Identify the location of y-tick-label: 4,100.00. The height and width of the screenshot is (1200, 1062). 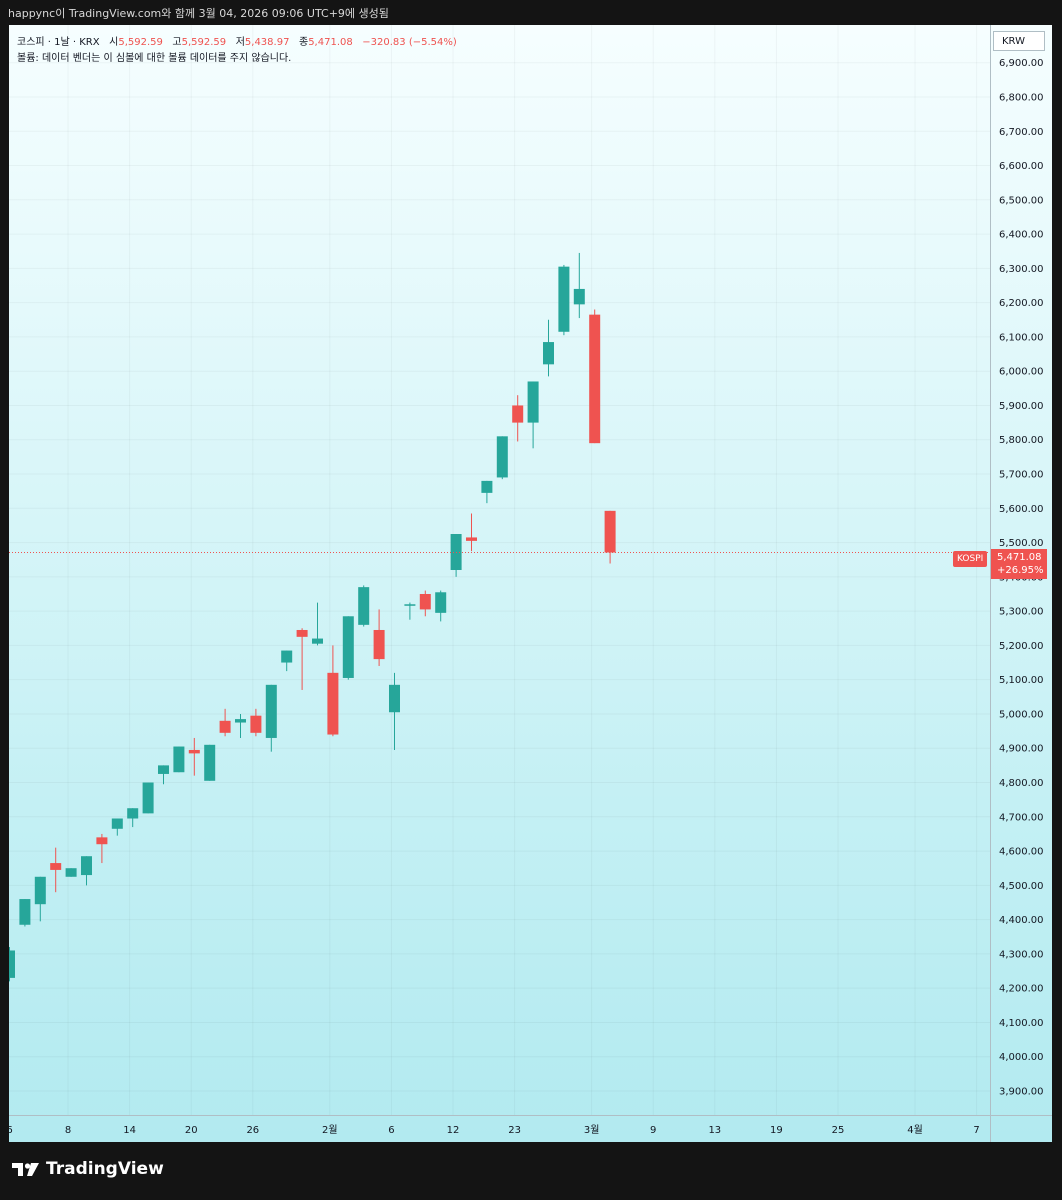
(1021, 1023).